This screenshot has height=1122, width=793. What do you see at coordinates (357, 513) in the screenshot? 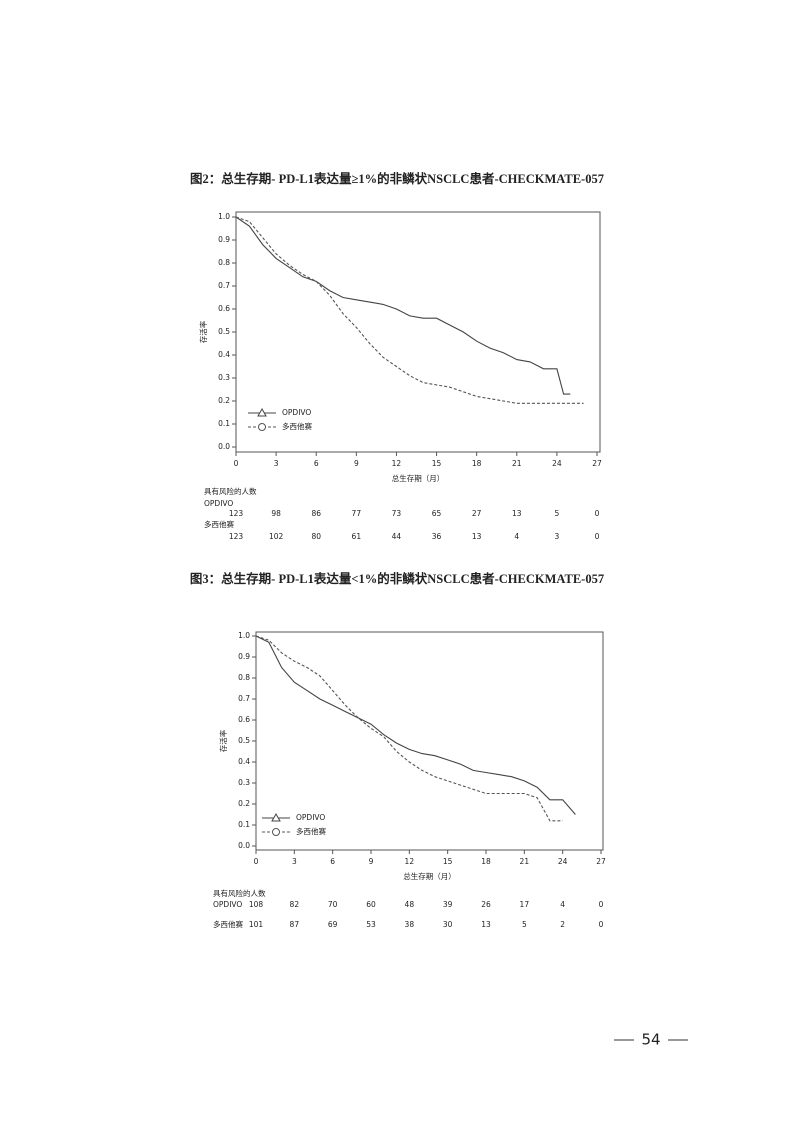
I see `at-risk-count: 77` at bounding box center [357, 513].